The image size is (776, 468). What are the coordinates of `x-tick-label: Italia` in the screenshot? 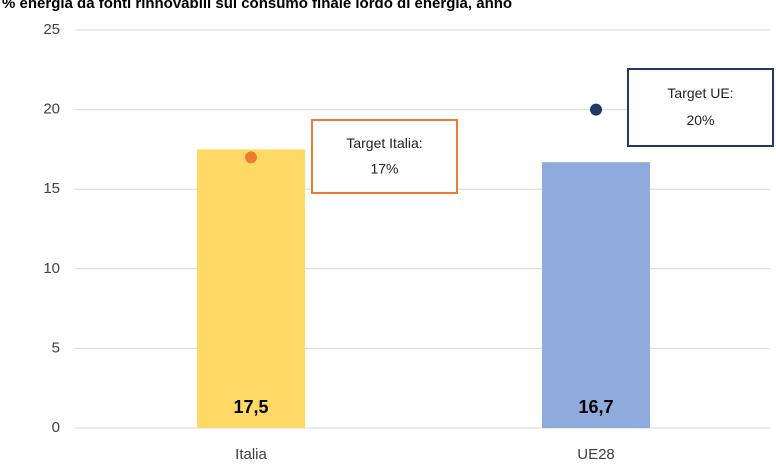 It's located at (251, 454).